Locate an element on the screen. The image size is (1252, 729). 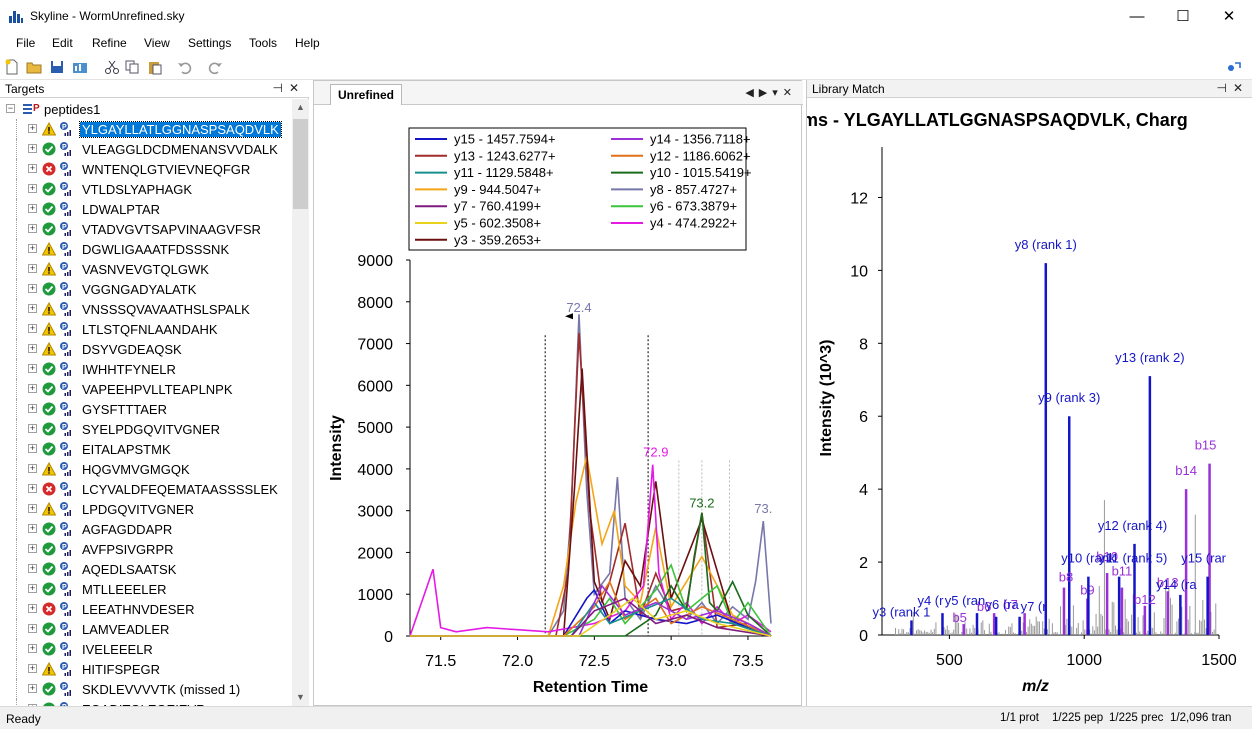
peptide-row: + P LTLSTQFNLAANDAHK is located at coordinates (146, 329).